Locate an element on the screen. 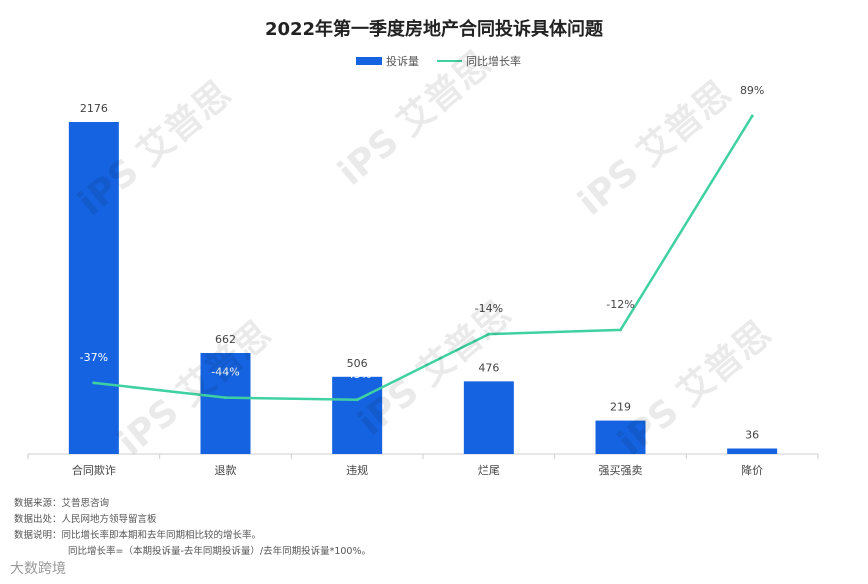  line-value-label: -12% is located at coordinates (620, 304).